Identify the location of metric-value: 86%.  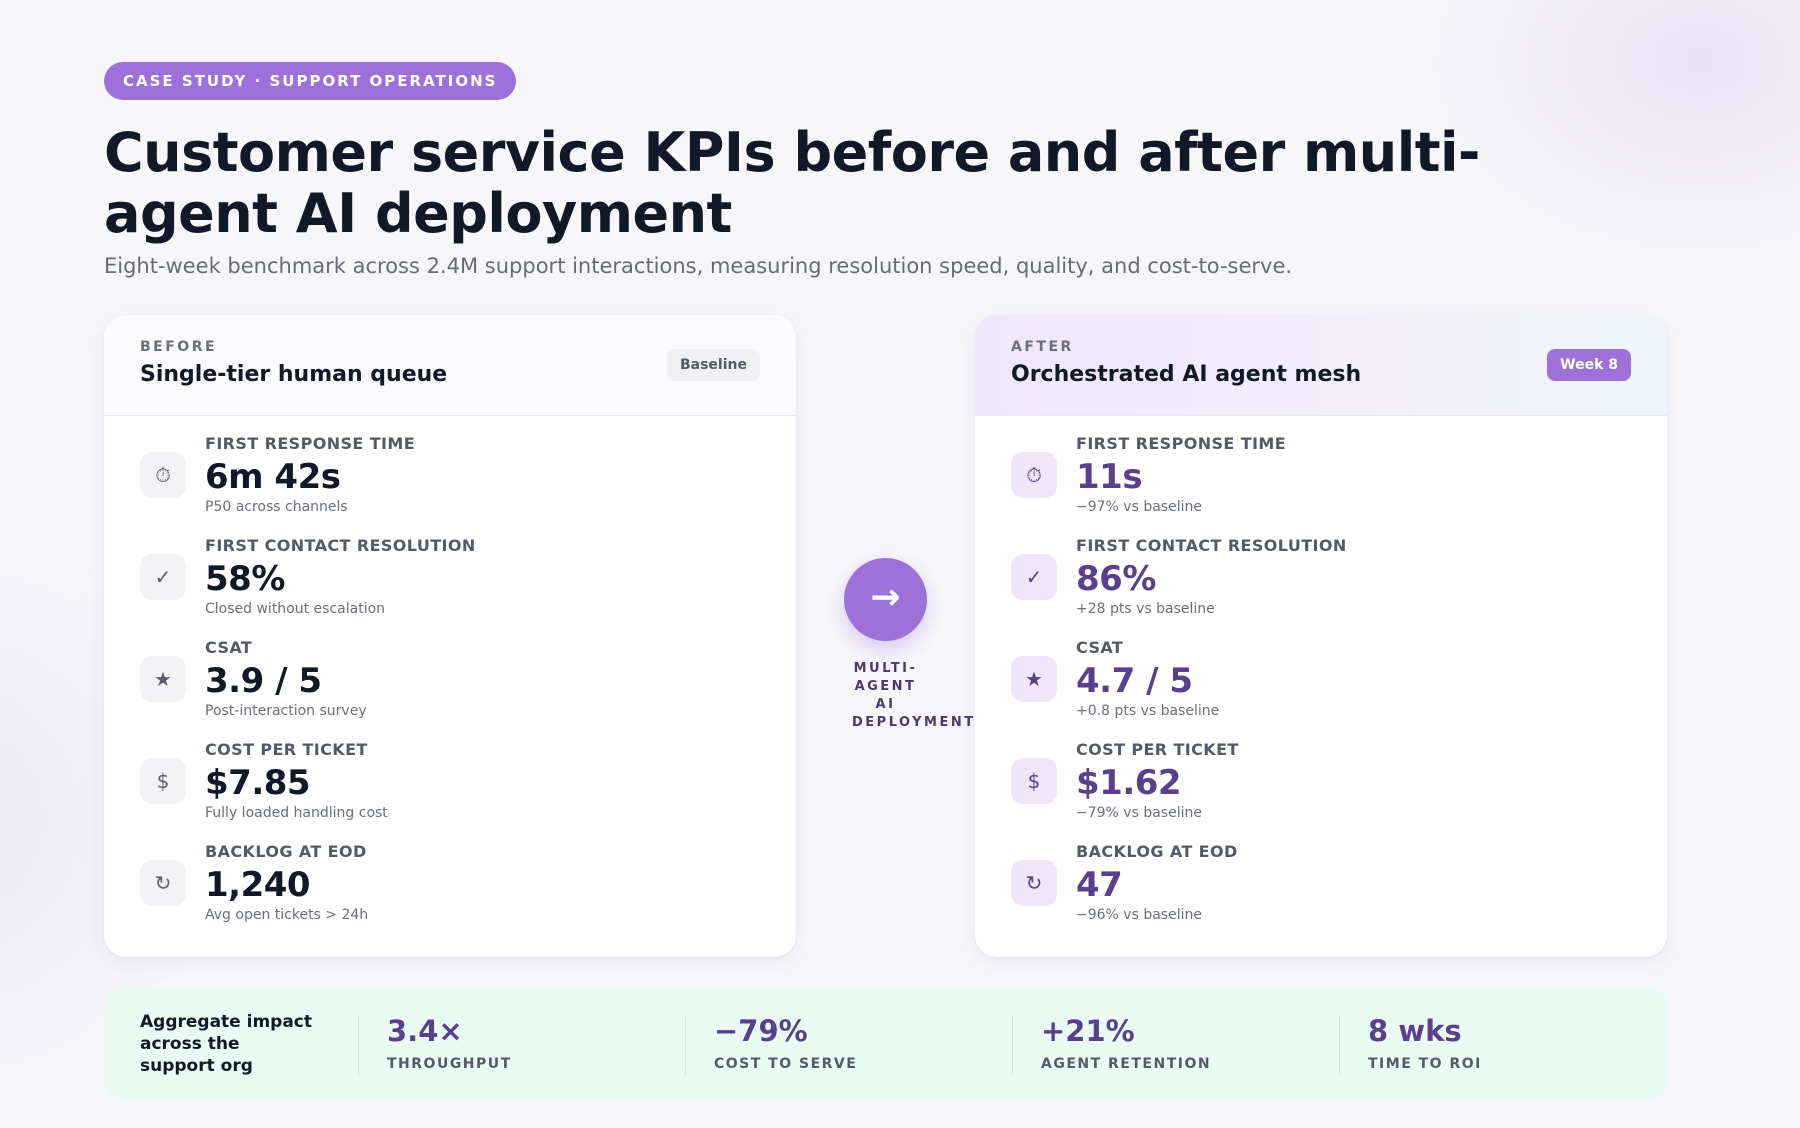
(1116, 579).